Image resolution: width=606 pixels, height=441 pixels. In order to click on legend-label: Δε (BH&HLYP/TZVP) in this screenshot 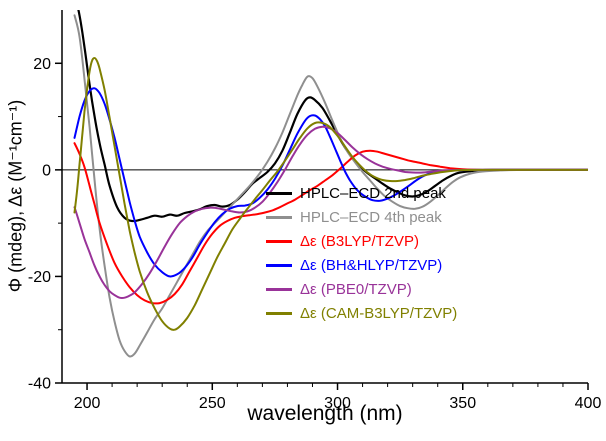, I will do `click(371, 265)`.